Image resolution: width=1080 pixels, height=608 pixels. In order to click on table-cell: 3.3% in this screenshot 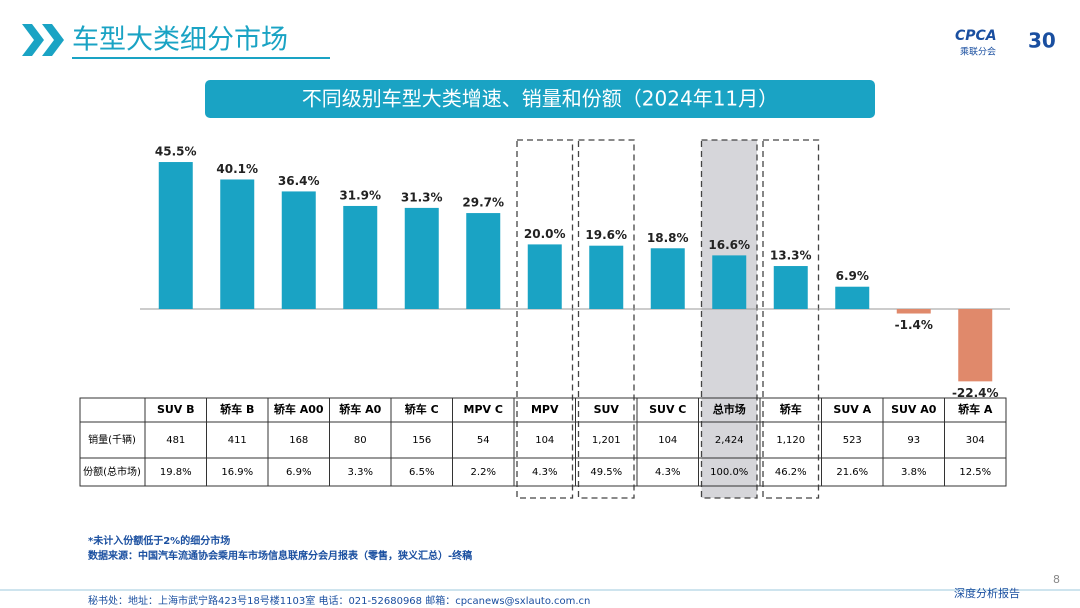, I will do `click(360, 472)`.